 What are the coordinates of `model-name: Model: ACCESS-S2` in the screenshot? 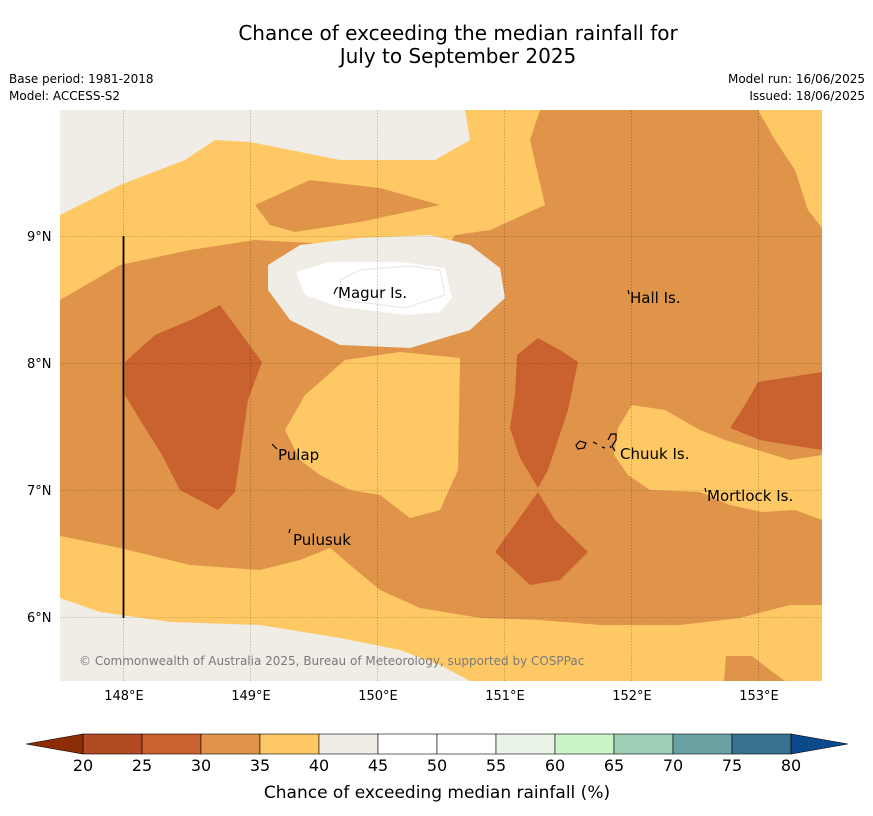 It's located at (65, 96).